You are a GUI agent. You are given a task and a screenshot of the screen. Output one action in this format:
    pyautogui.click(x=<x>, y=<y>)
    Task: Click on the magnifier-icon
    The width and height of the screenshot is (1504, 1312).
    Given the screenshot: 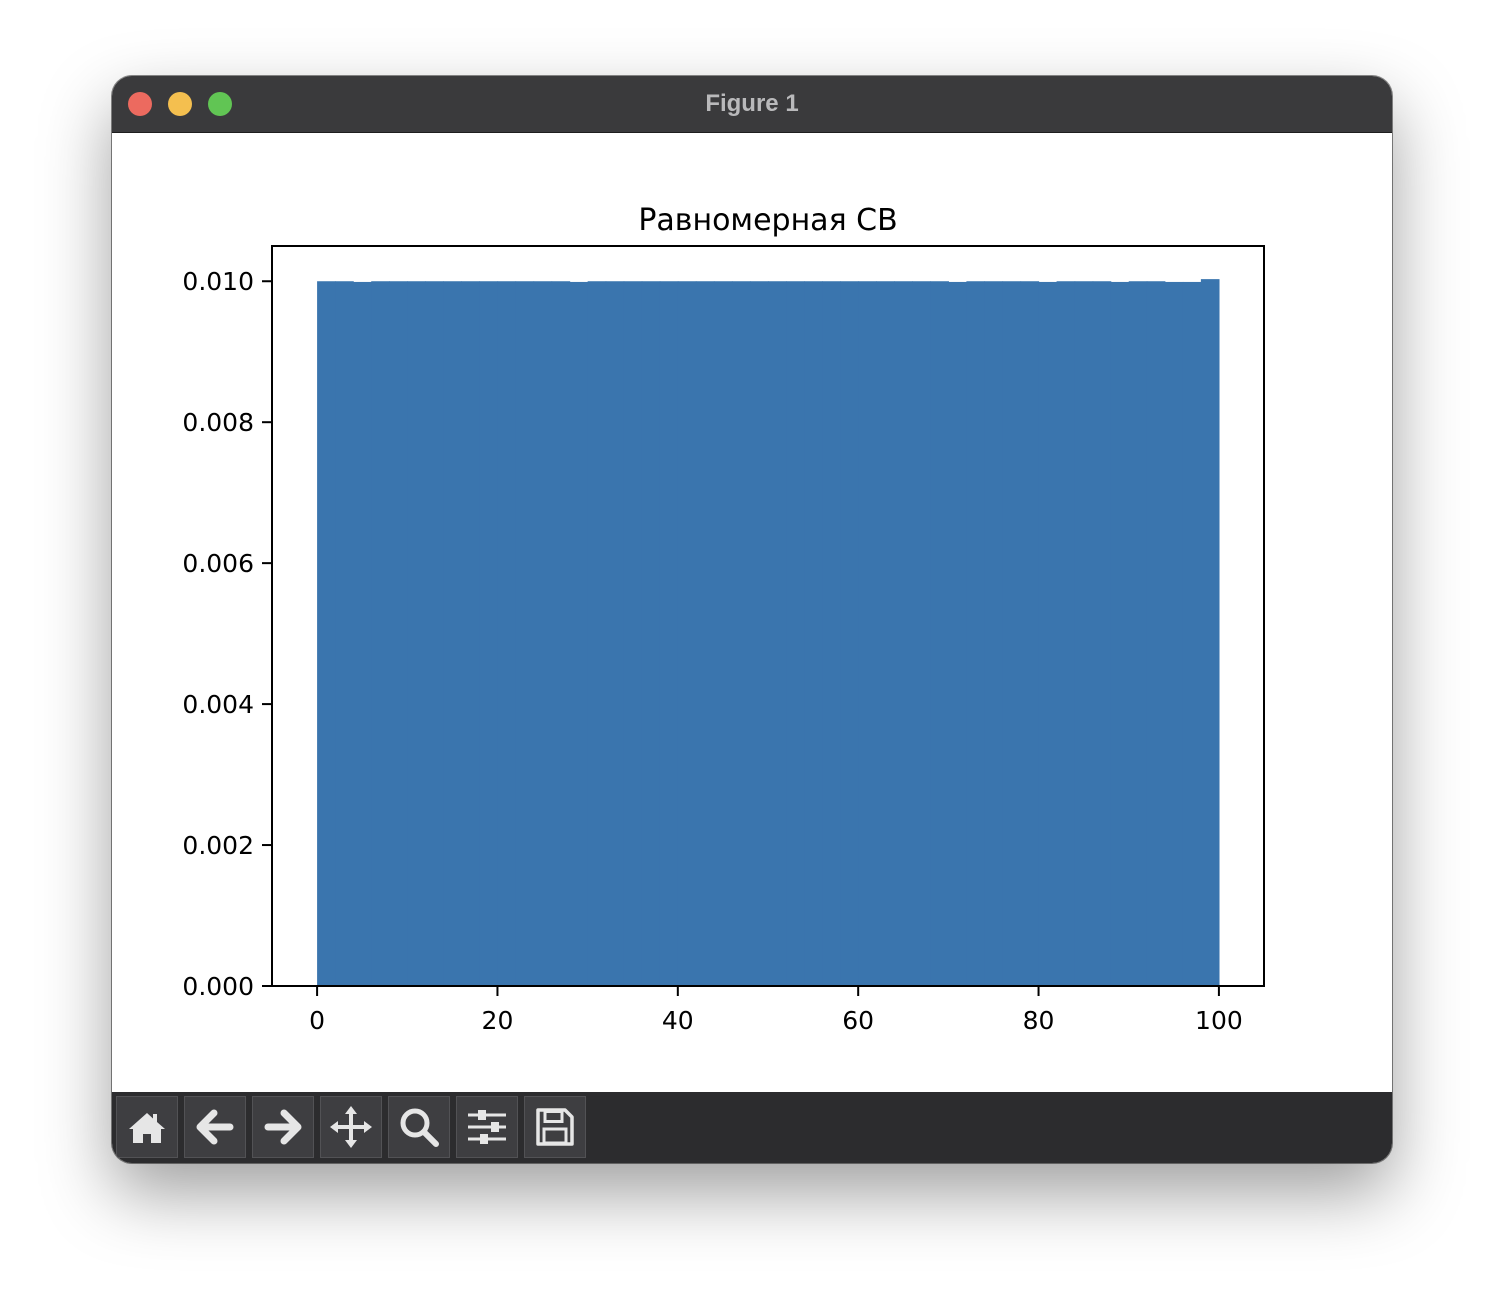 What is the action you would take?
    pyautogui.click(x=419, y=1127)
    